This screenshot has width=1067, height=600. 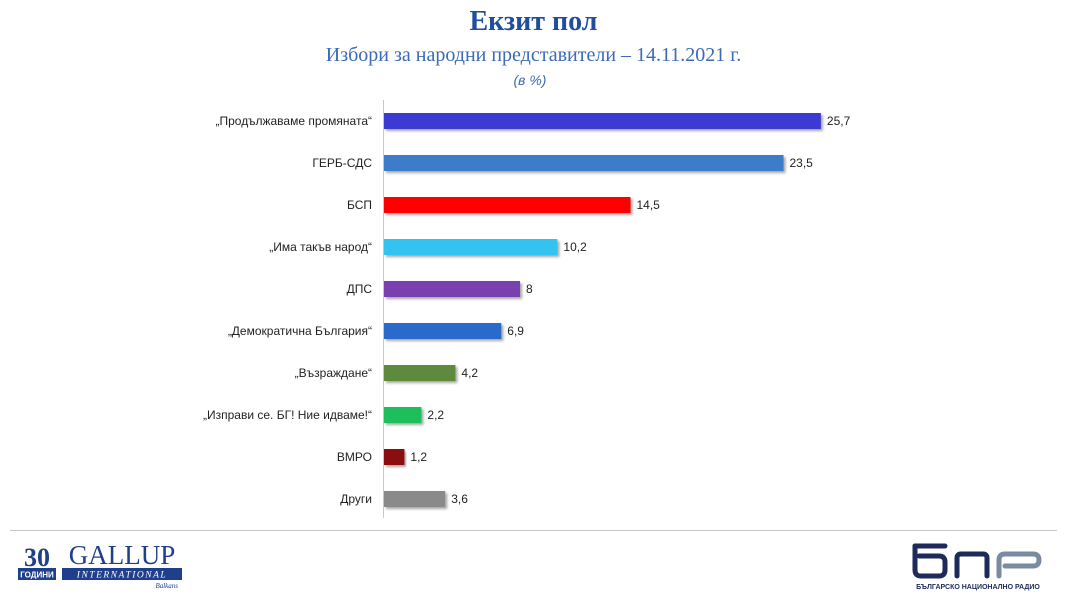 I want to click on unit-label: (в %), so click(x=530, y=80).